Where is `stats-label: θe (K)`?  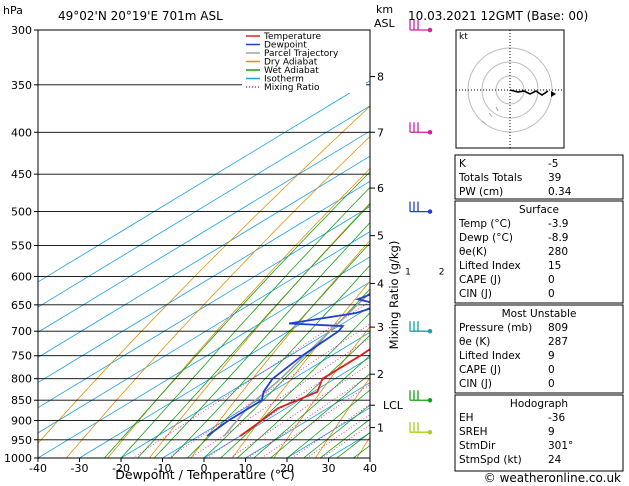 stats-label: θe (K) is located at coordinates (474, 342).